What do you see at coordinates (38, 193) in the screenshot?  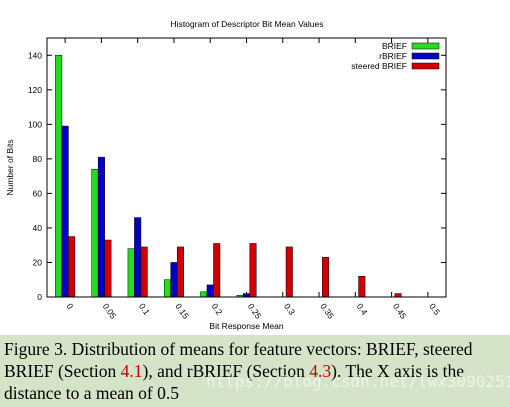 I see `y-tick-label: 60` at bounding box center [38, 193].